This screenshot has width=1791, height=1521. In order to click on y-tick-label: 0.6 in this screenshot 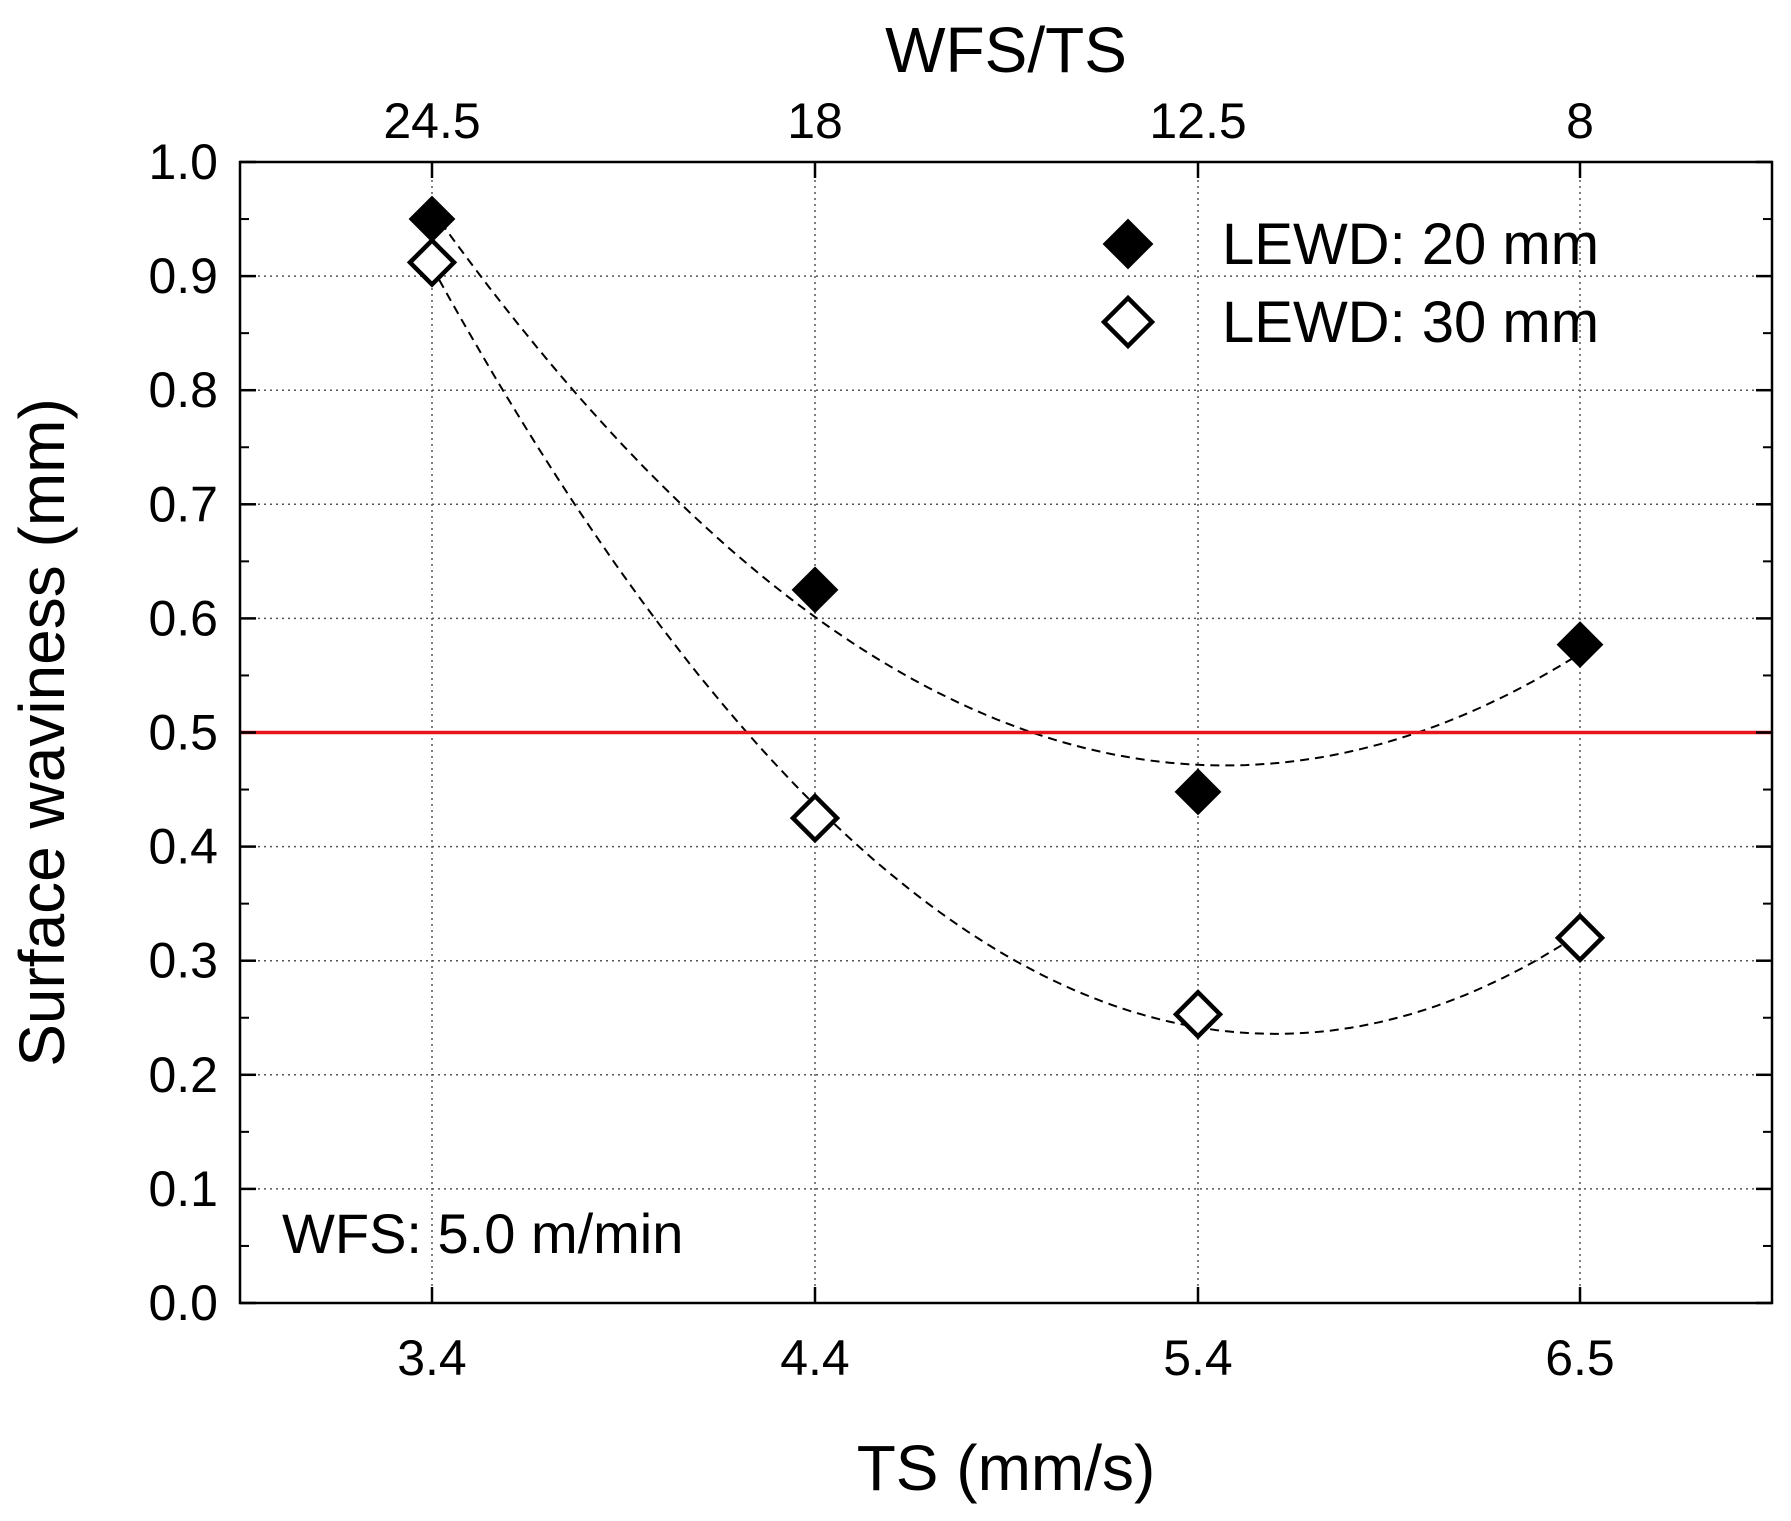, I will do `click(183, 618)`.